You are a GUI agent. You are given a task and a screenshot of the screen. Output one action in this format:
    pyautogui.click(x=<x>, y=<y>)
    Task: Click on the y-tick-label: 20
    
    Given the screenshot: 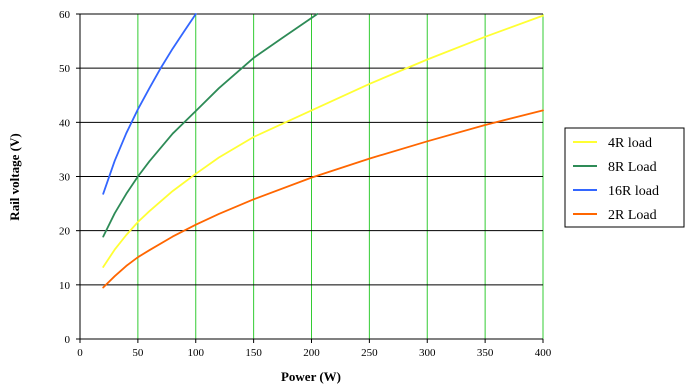 What is the action you would take?
    pyautogui.click(x=65, y=232)
    